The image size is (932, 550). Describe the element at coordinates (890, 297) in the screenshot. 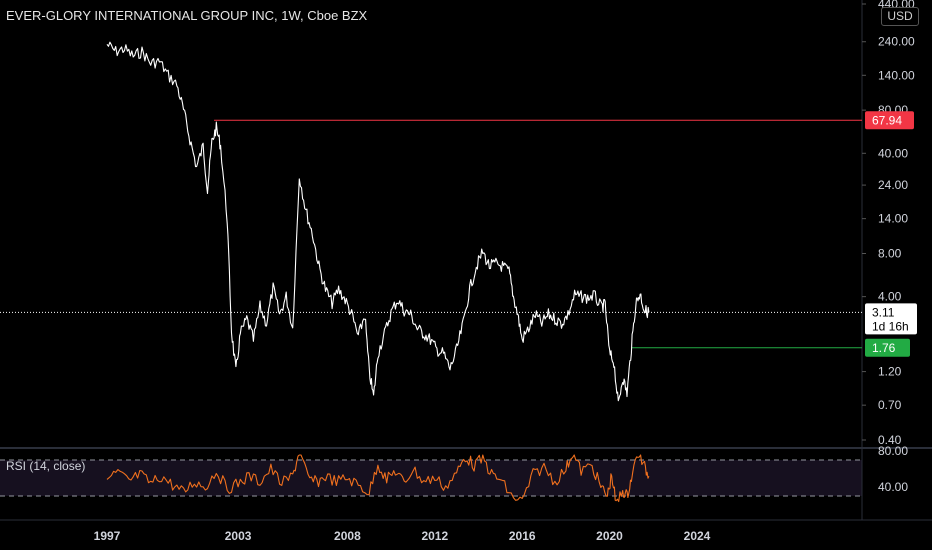

I see `price-tick-label: 4.00` at that location.